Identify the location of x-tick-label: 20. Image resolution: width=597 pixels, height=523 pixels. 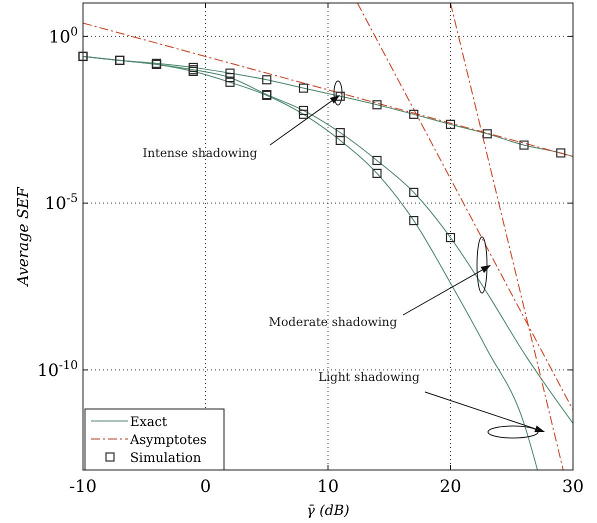
(451, 487).